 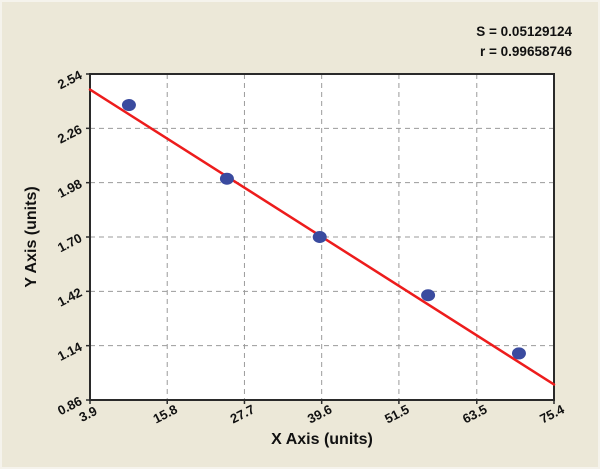 I want to click on y-axis-title: Y Axis (units), so click(x=31, y=237).